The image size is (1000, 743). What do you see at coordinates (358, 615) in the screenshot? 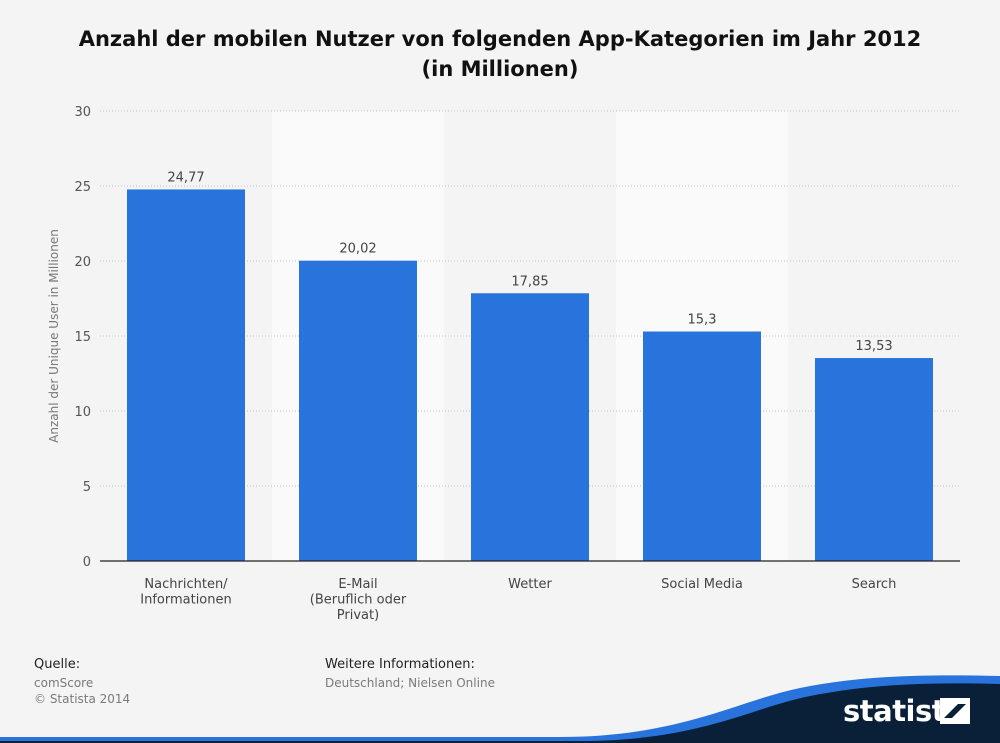
I see `x-tick-label: Privat)` at bounding box center [358, 615].